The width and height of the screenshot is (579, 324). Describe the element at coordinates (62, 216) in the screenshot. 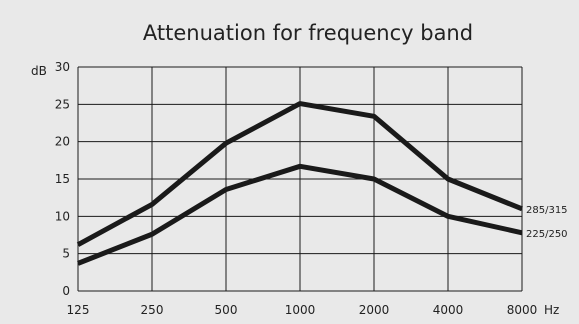

I see `y-tick-label: 10` at that location.